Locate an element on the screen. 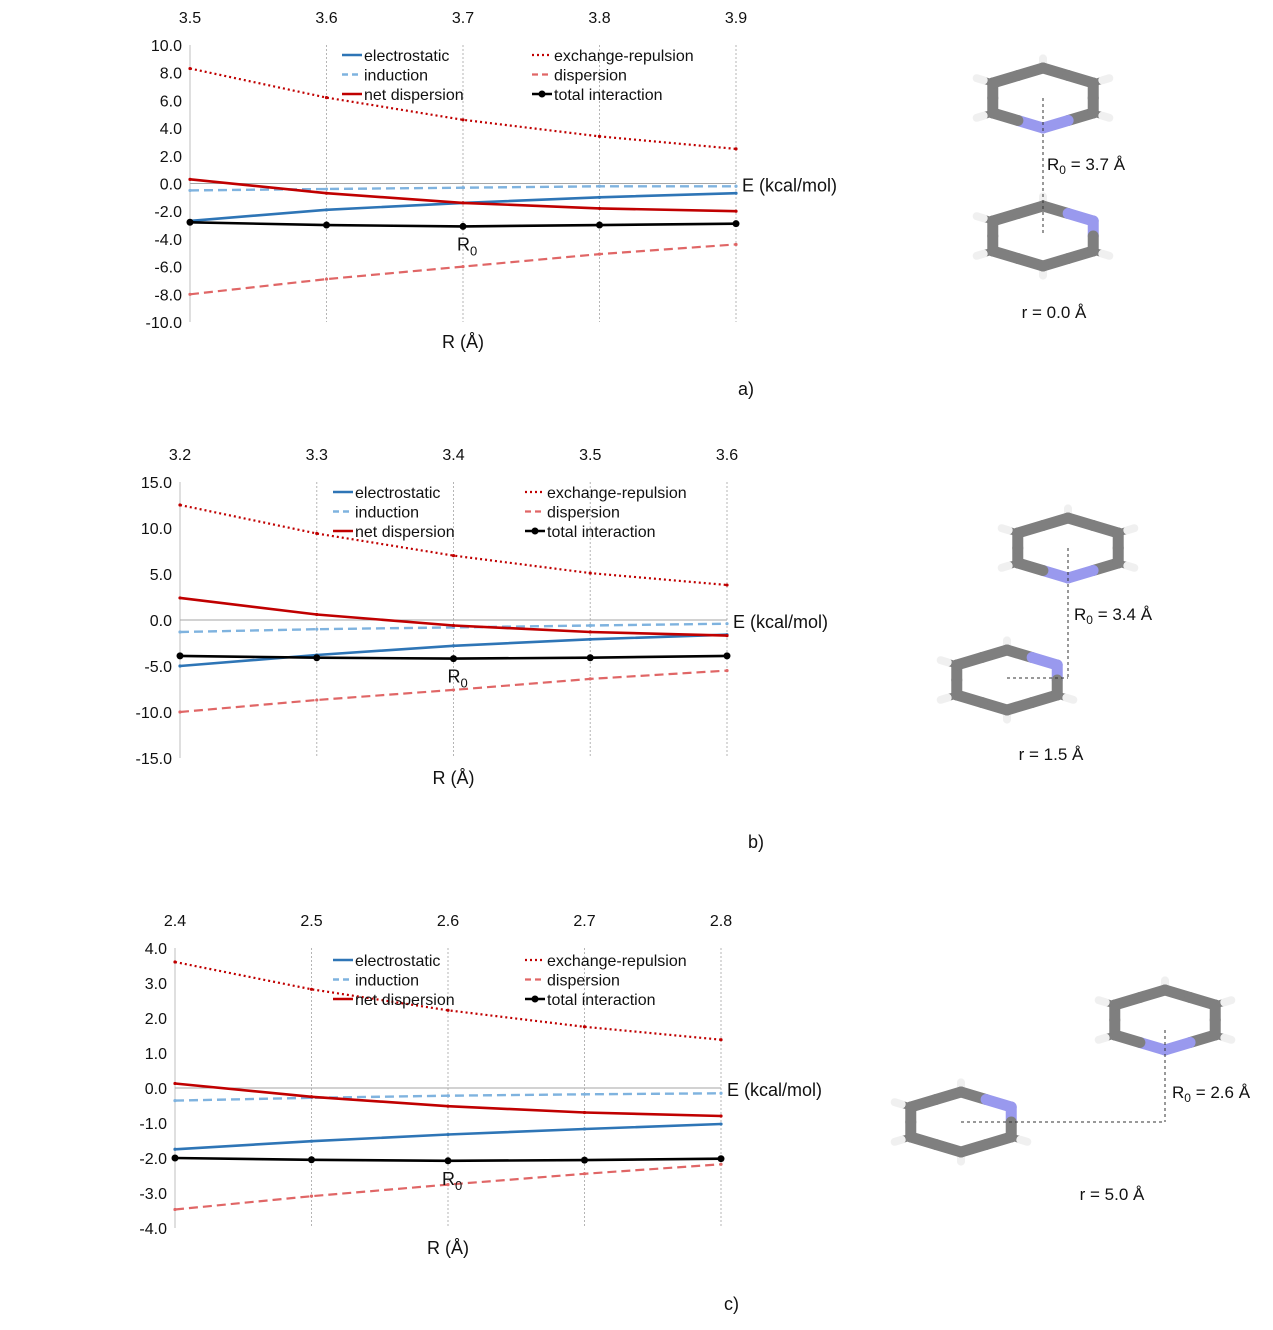  series-line-exchange-repulsion is located at coordinates (448, 1000).